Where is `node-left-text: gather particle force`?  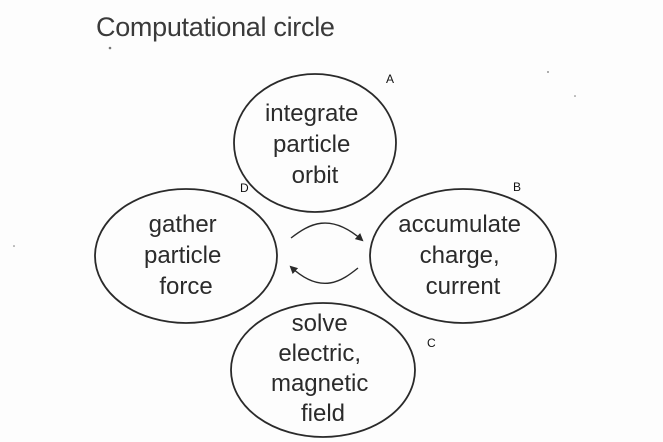
node-left-text: gather particle force is located at coordinates (186, 255).